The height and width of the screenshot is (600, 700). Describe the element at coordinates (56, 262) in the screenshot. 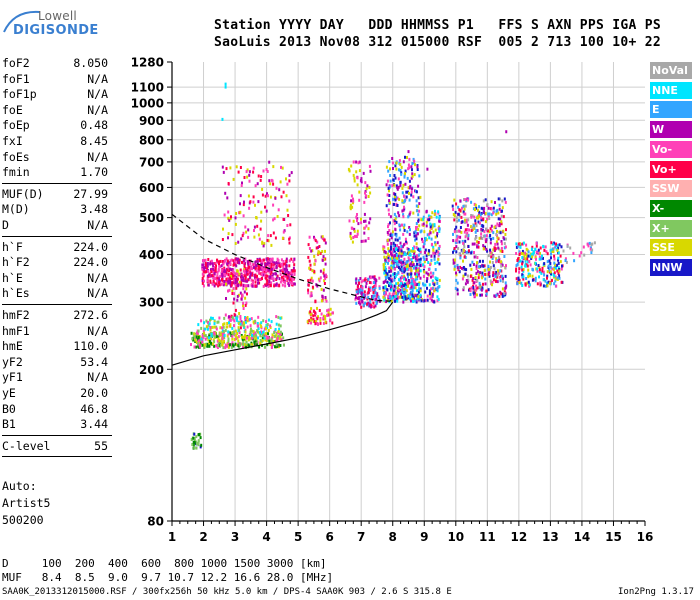

I see `param-row: h`F2 224.0` at that location.